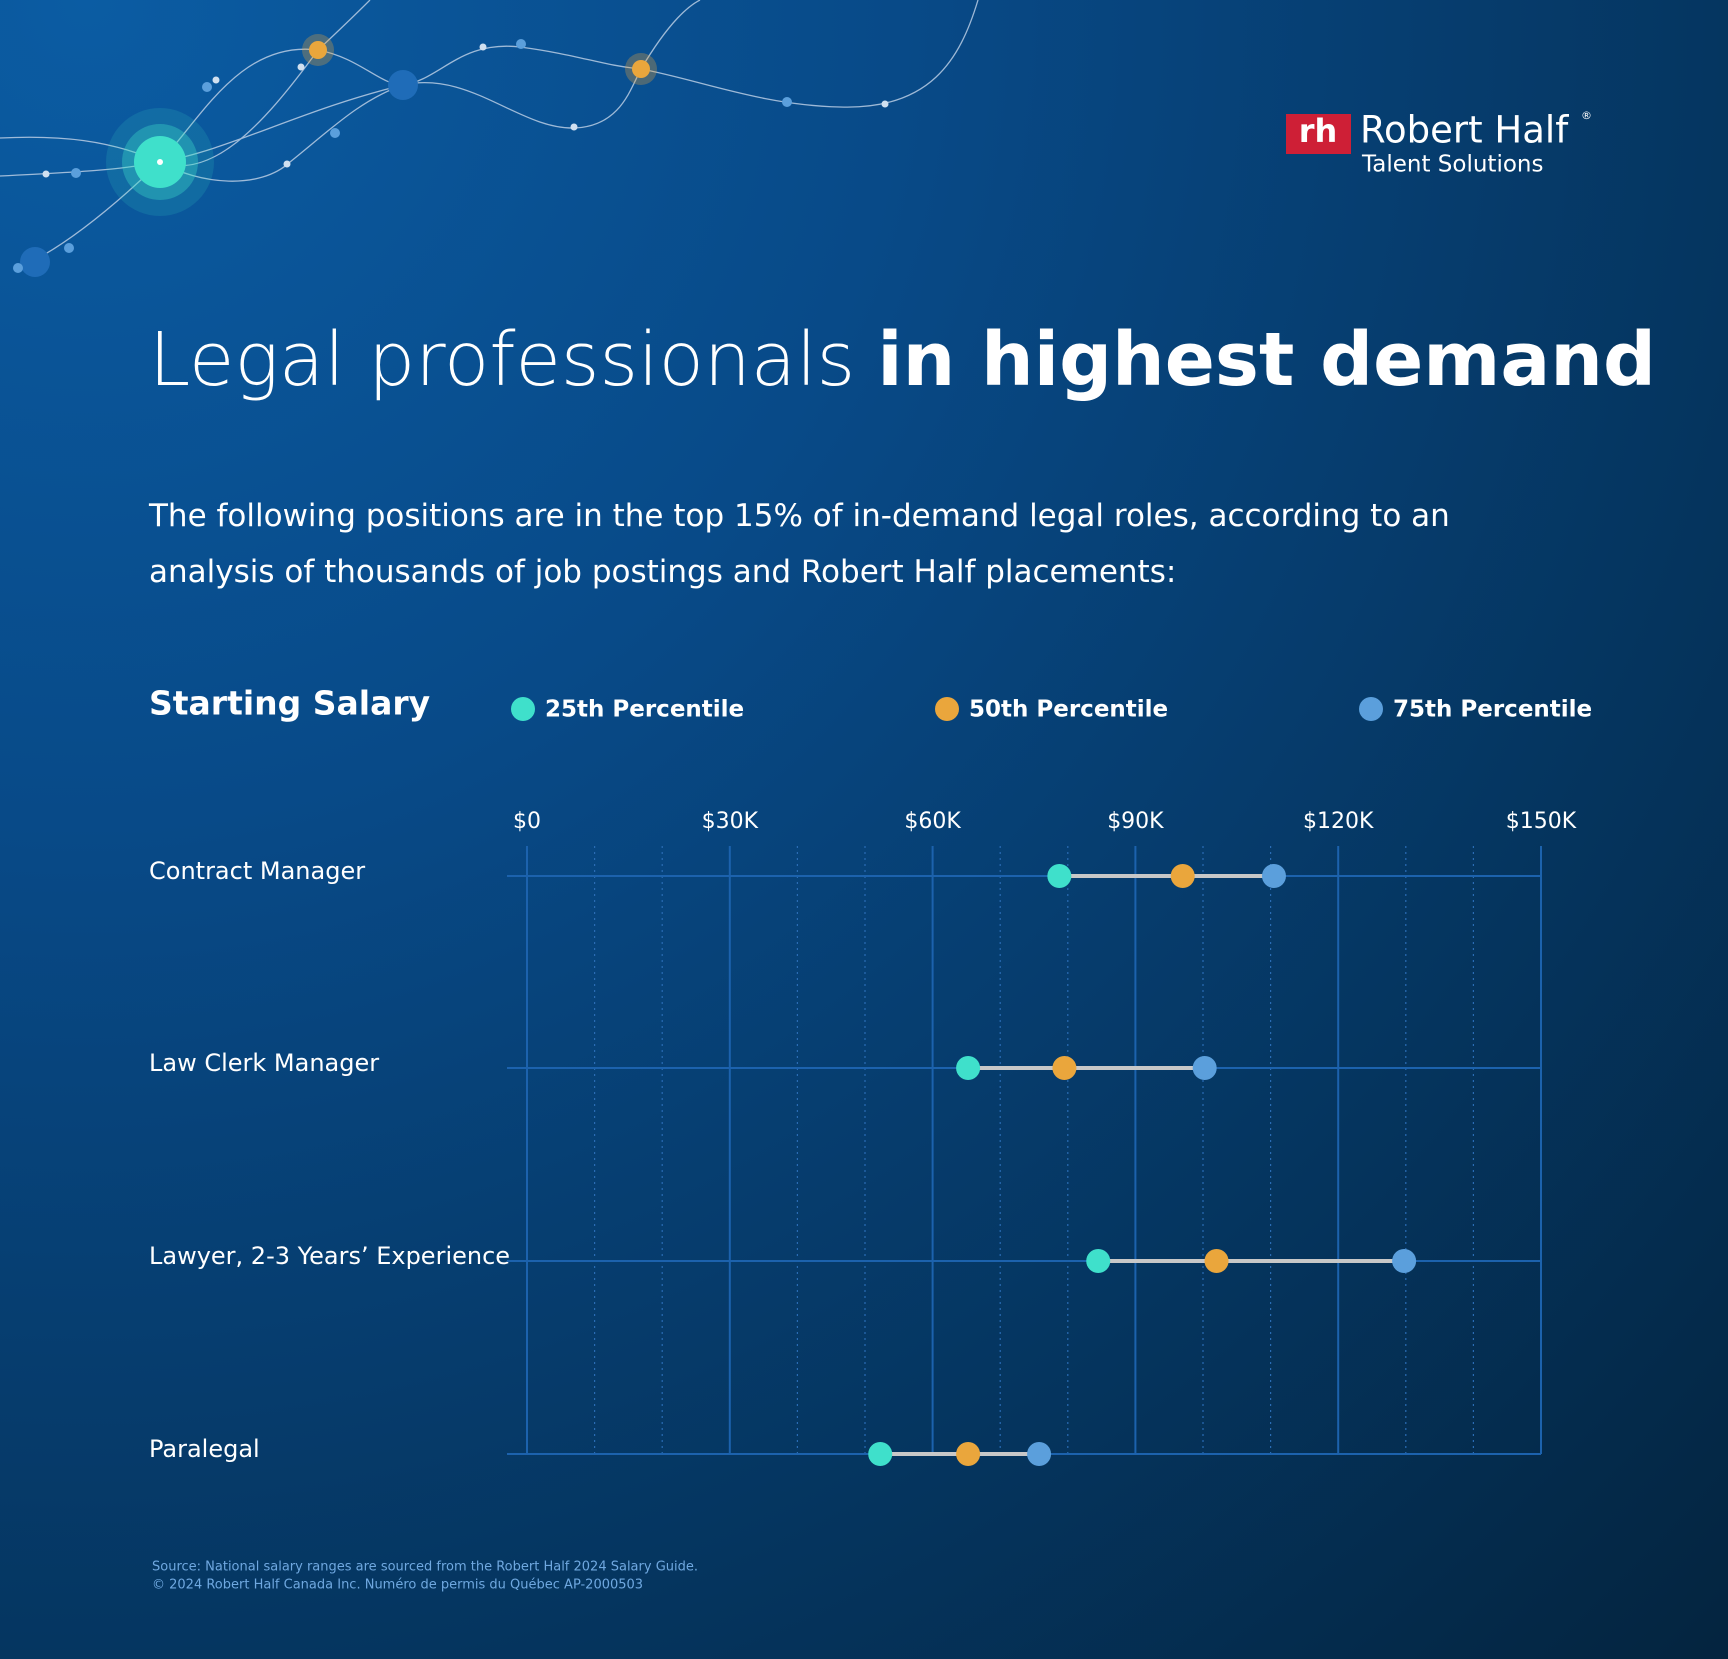 This screenshot has height=1659, width=1728. Describe the element at coordinates (264, 1063) in the screenshot. I see `row-label: Law Clerk Manager` at that location.